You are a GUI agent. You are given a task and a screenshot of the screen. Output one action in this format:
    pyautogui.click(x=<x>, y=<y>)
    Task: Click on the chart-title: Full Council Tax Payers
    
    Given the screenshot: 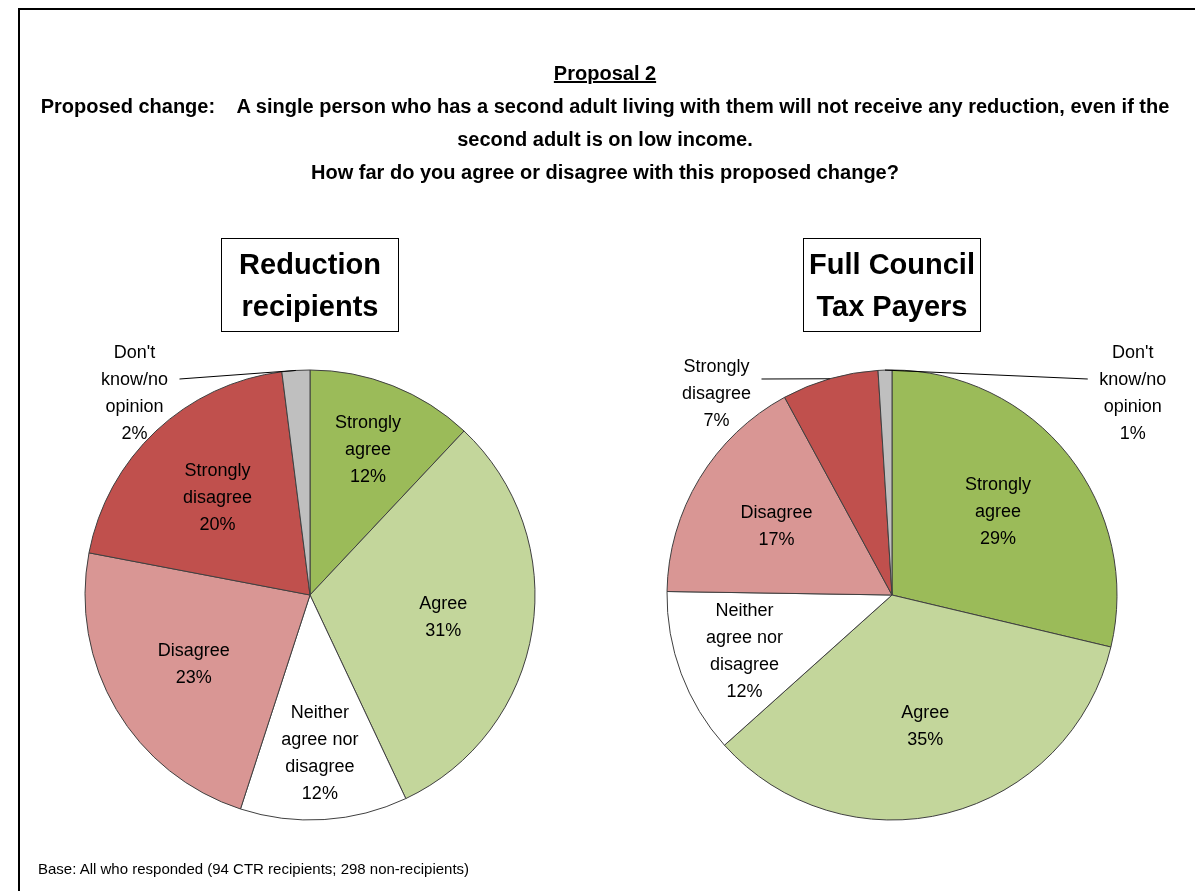 What is the action you would take?
    pyautogui.click(x=892, y=285)
    